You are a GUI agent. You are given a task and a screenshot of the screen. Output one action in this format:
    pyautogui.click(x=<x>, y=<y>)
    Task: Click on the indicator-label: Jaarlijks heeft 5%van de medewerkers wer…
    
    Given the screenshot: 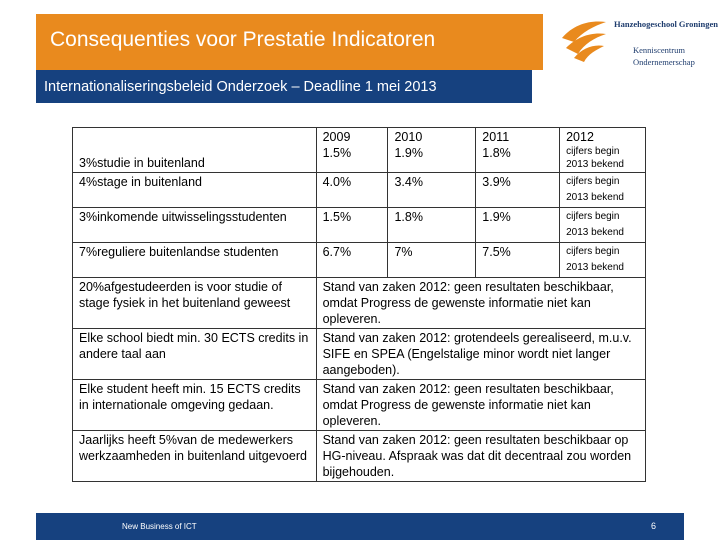 What is the action you would take?
    pyautogui.click(x=194, y=456)
    